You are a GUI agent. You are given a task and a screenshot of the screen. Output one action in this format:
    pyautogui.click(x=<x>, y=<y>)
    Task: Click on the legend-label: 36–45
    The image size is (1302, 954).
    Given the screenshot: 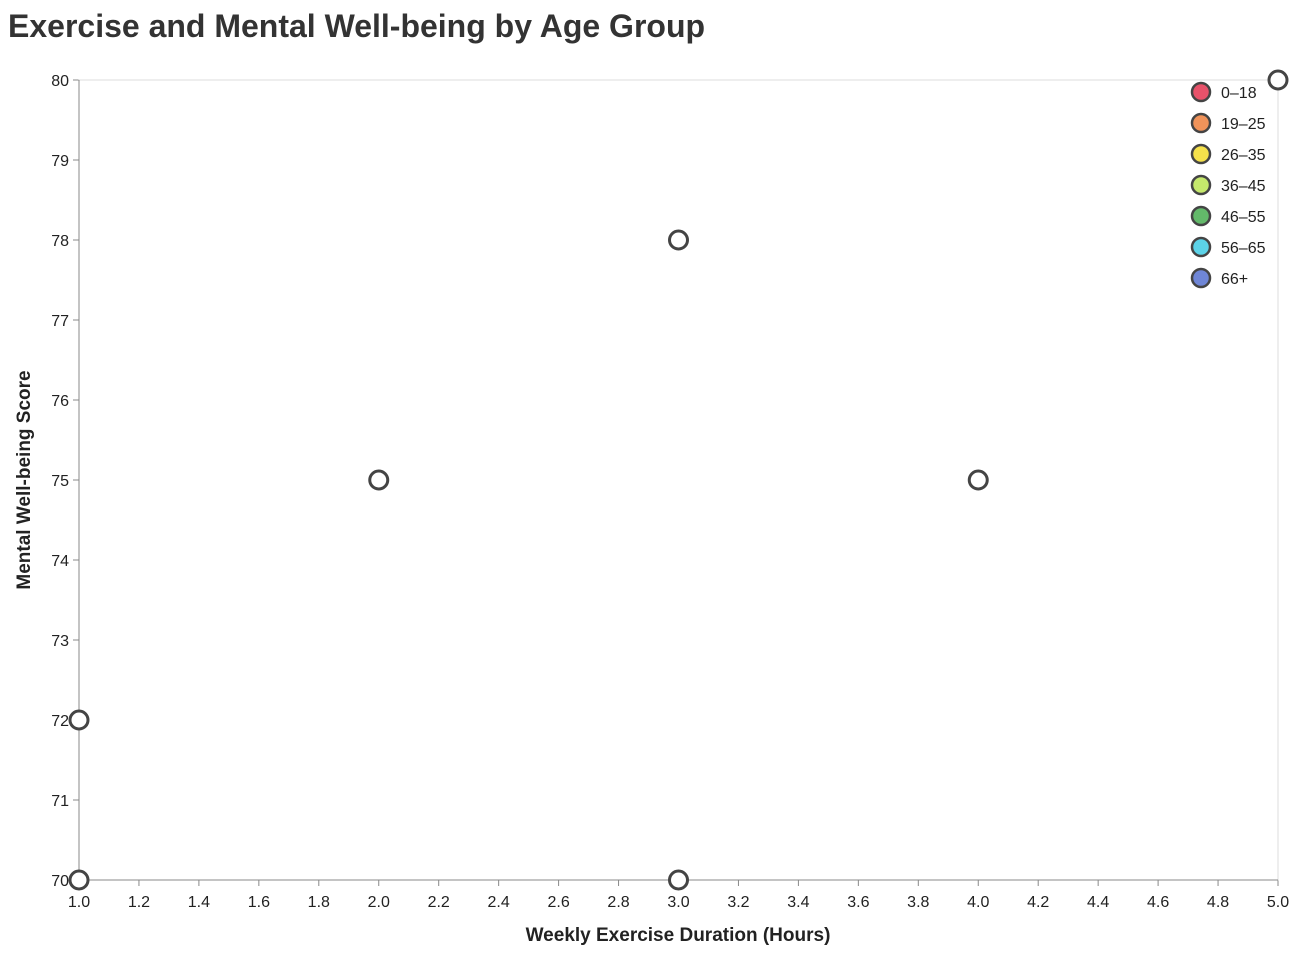 What is the action you would take?
    pyautogui.click(x=1243, y=186)
    